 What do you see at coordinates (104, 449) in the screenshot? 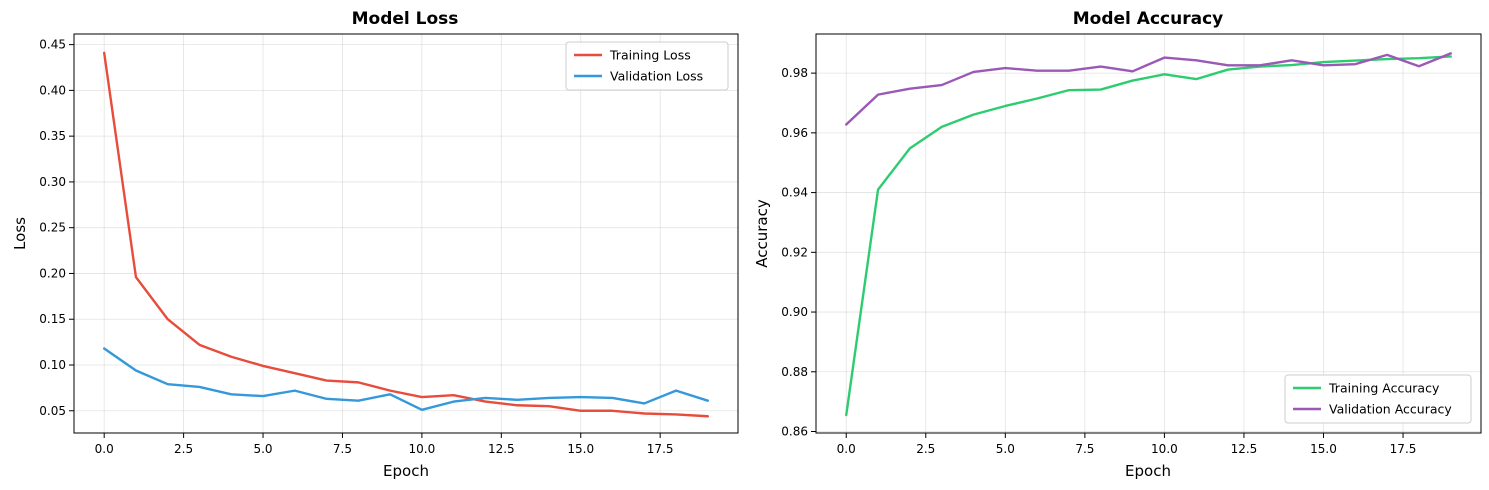
I see `loss-x-tick-label: 0.0` at bounding box center [104, 449].